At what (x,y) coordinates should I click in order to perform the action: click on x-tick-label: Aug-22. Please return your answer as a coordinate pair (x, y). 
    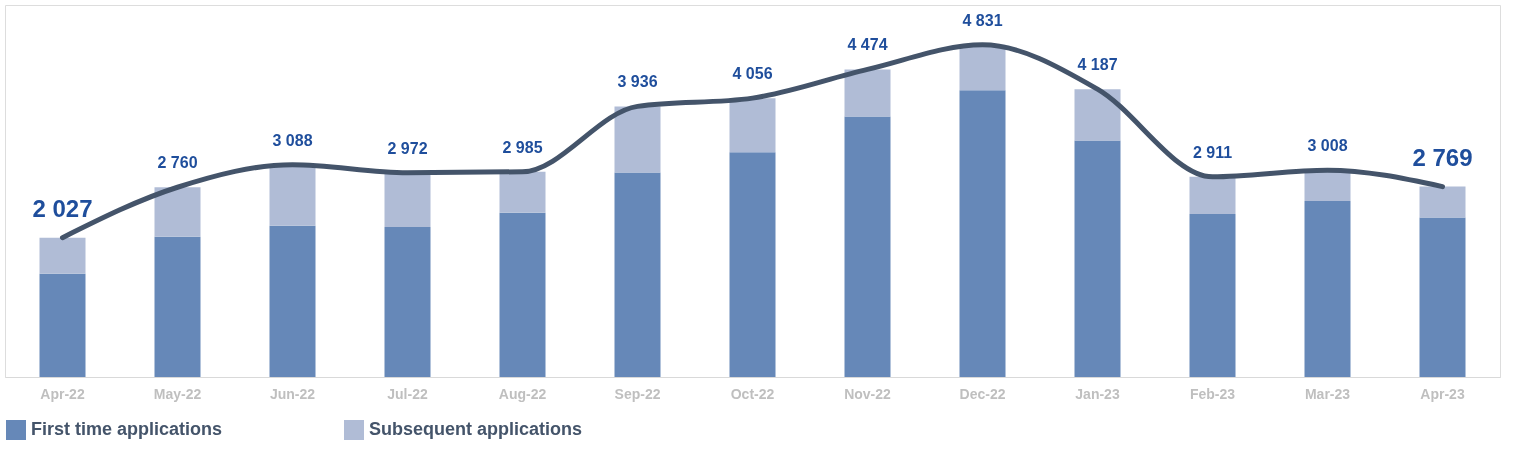
    Looking at the image, I should click on (522, 393).